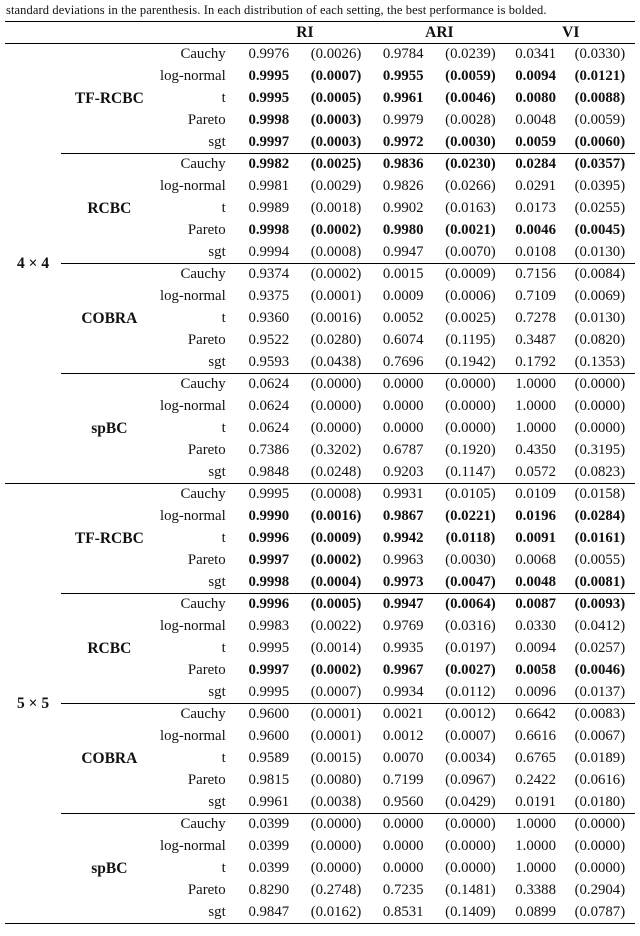 This screenshot has height=936, width=640. Describe the element at coordinates (320, 32) in the screenshot. I see `header-row: RI ARI VI` at that location.